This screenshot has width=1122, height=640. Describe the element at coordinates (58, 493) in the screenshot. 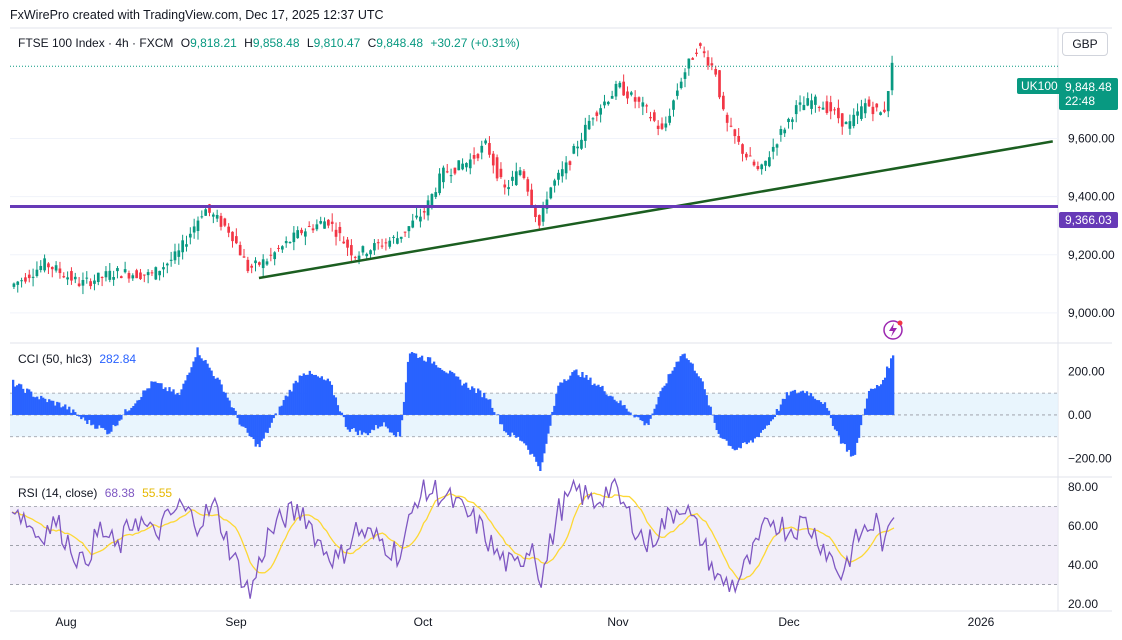

I see `rsi-title: RSI (14, close)` at that location.